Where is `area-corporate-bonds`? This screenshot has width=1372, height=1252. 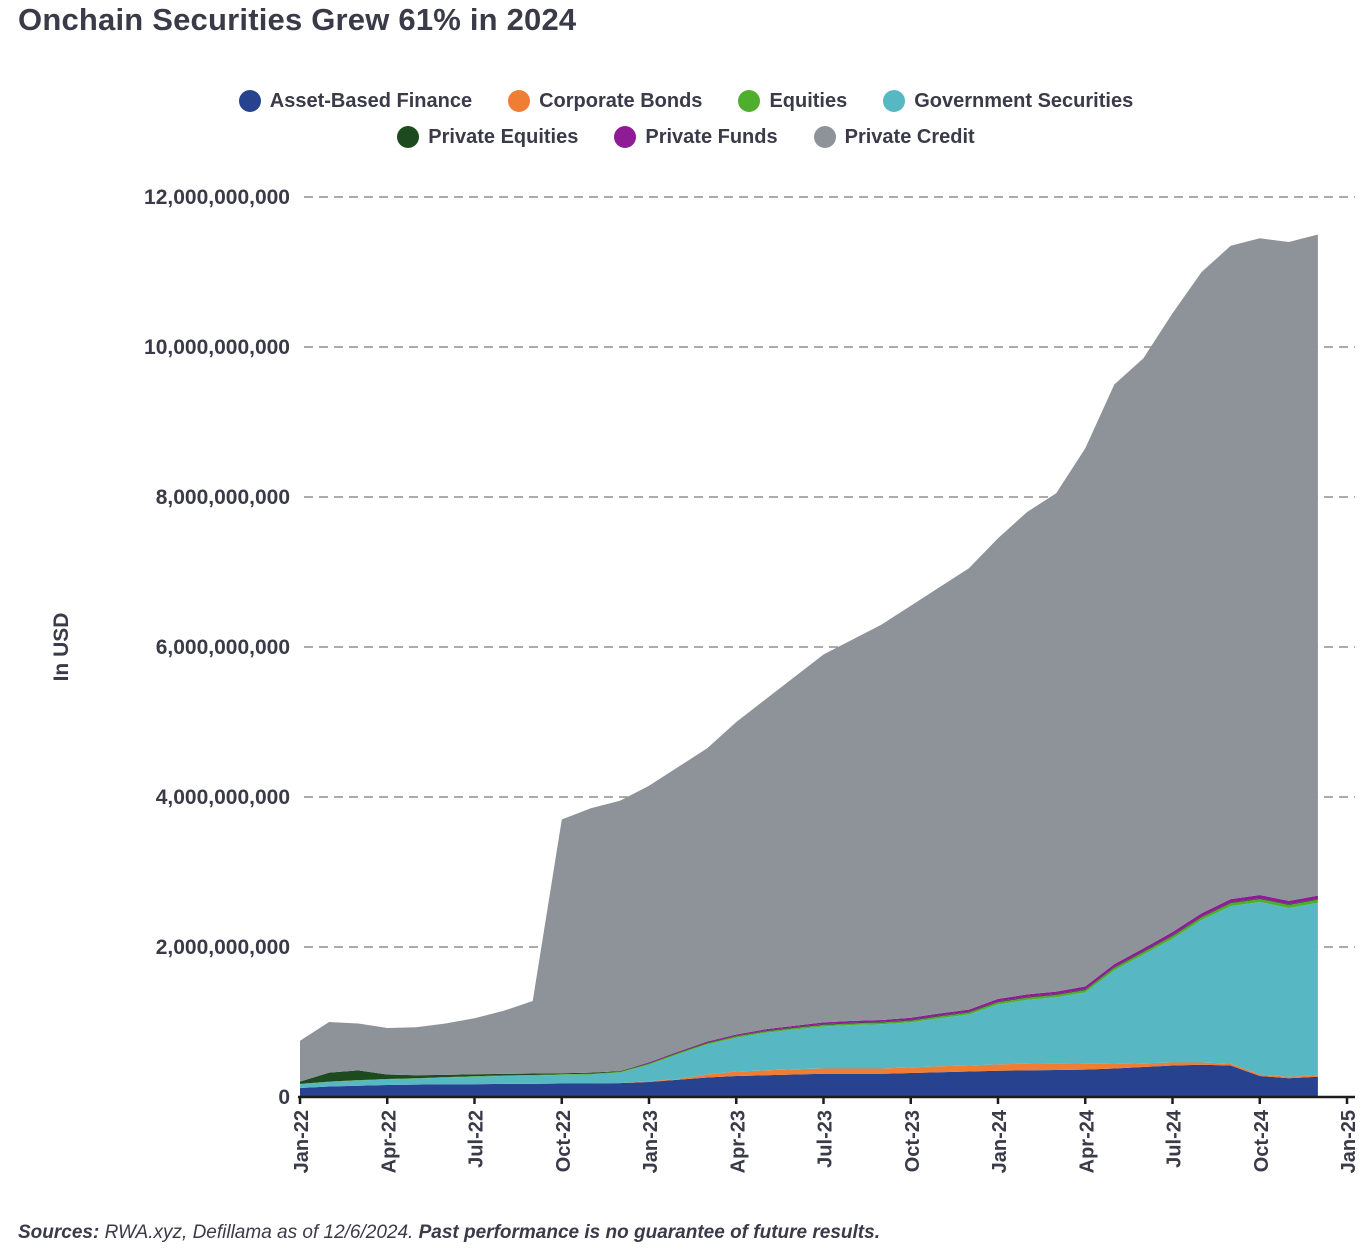
area-corporate-bonds is located at coordinates (809, 1075).